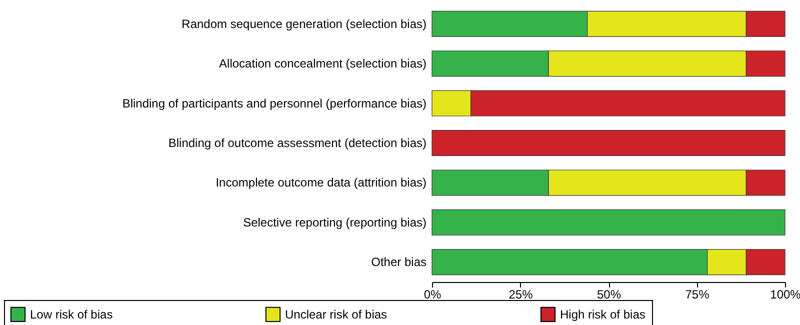 The image size is (800, 325). What do you see at coordinates (785, 295) in the screenshot?
I see `x-tick-label: 100%` at bounding box center [785, 295].